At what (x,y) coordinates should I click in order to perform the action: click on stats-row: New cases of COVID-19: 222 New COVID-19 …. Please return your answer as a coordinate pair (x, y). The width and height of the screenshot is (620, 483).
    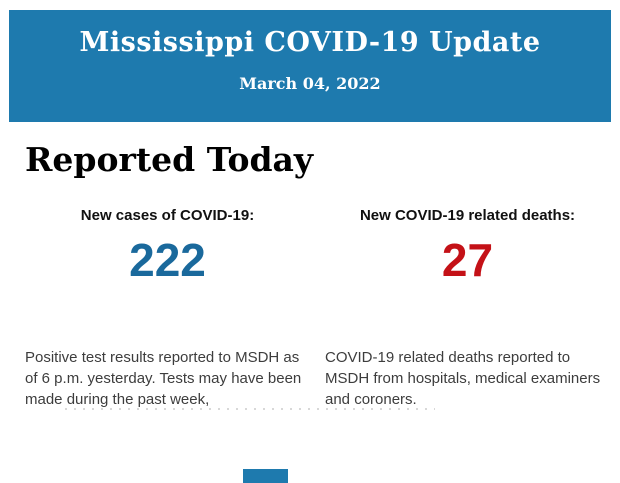
    Looking at the image, I should click on (317, 245).